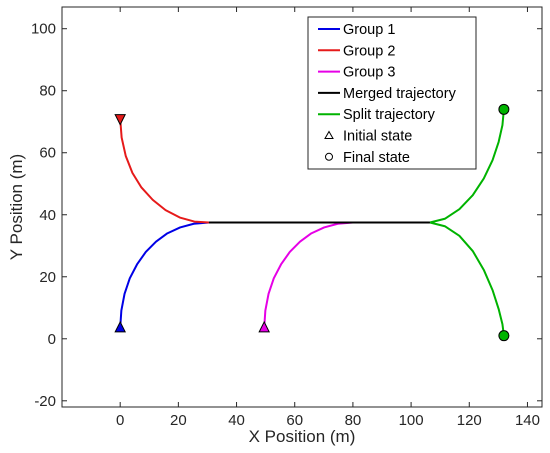  What do you see at coordinates (43, 29) in the screenshot?
I see `y-tick-label: 100` at bounding box center [43, 29].